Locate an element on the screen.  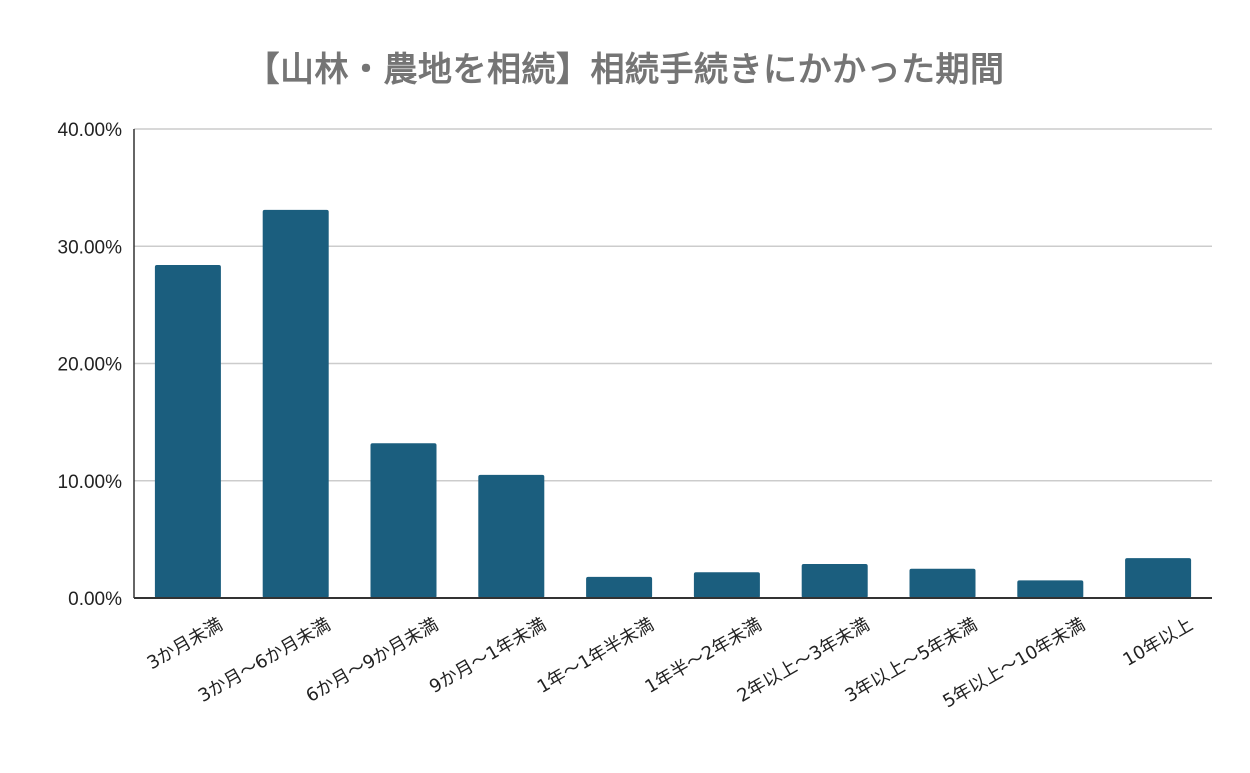
x-tick-label: 1年〜1年半未満 is located at coordinates (596, 656).